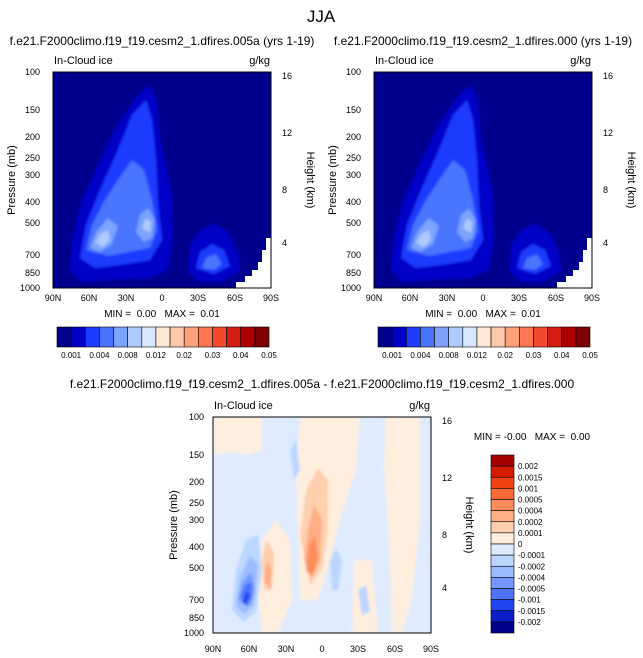 The width and height of the screenshot is (643, 658). I want to click on panel-a-x-ticks: 90N 60N 30N 0 30S 60S 90S, so click(162, 298).